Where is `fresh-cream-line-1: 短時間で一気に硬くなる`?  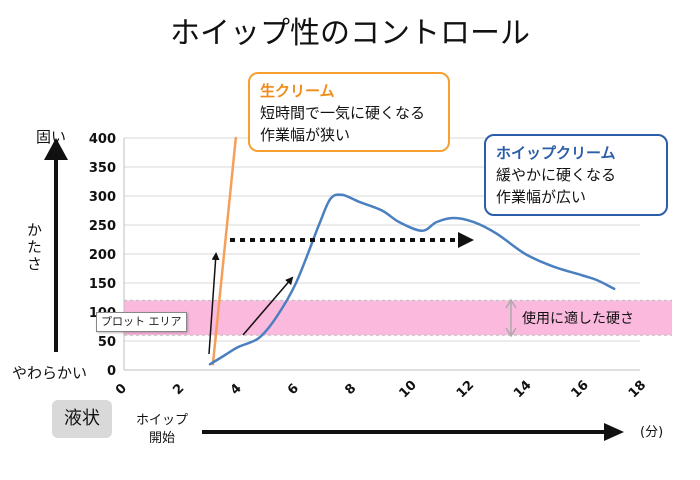
fresh-cream-line-1: 短時間で一気に硬くなる is located at coordinates (343, 113).